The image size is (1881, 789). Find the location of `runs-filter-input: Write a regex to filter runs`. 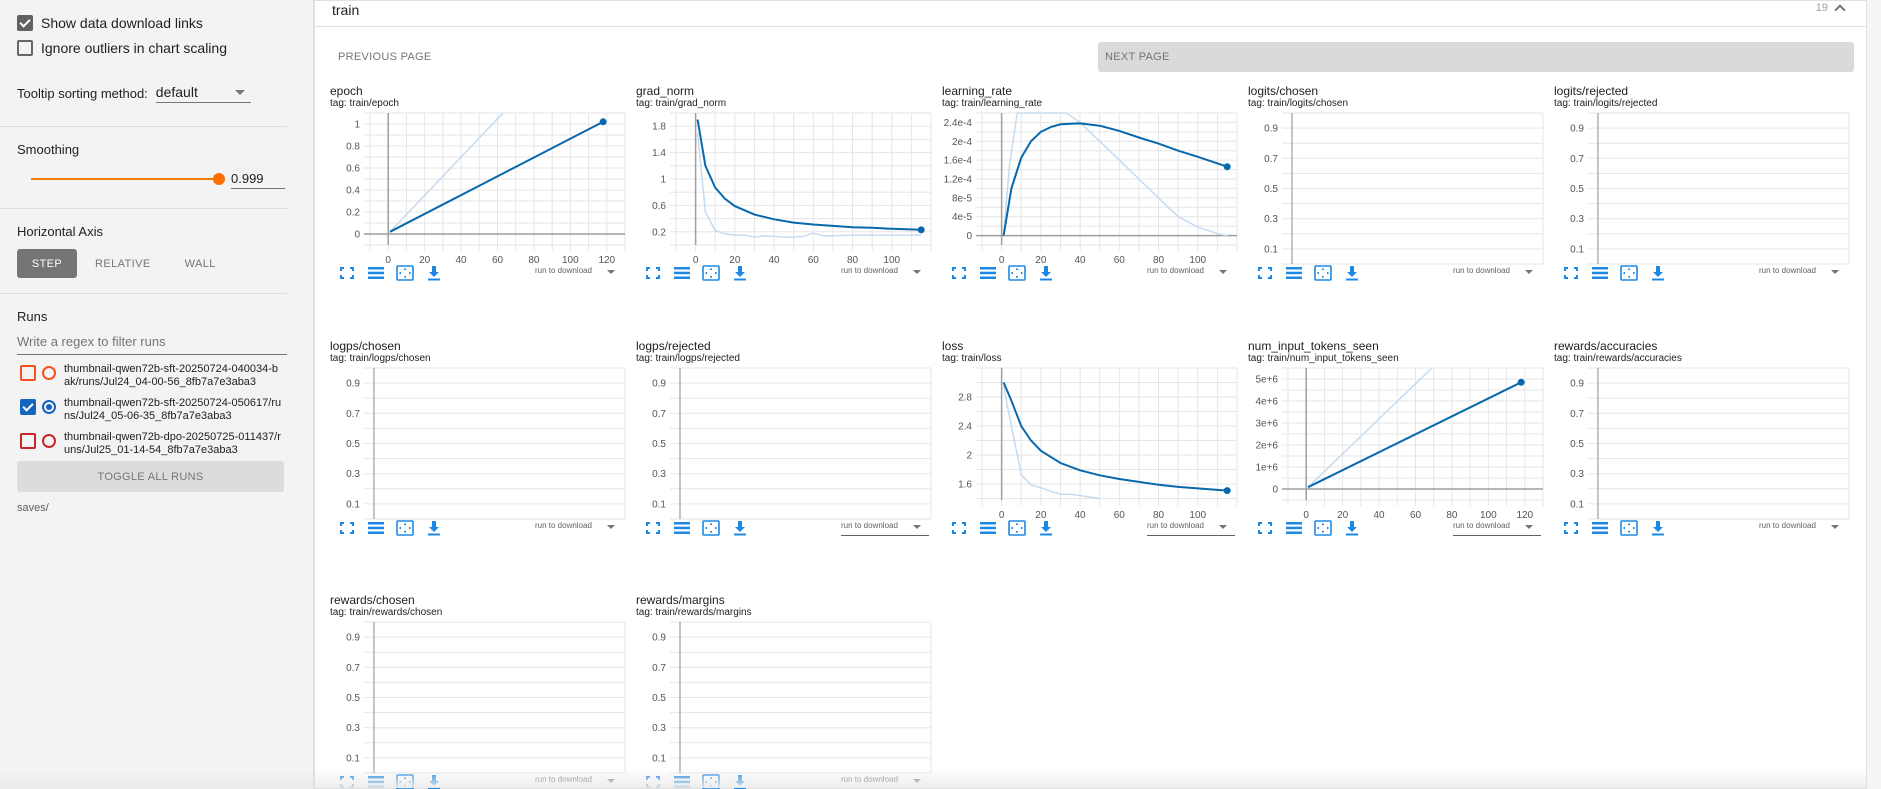

runs-filter-input: Write a regex to filter runs is located at coordinates (152, 344).